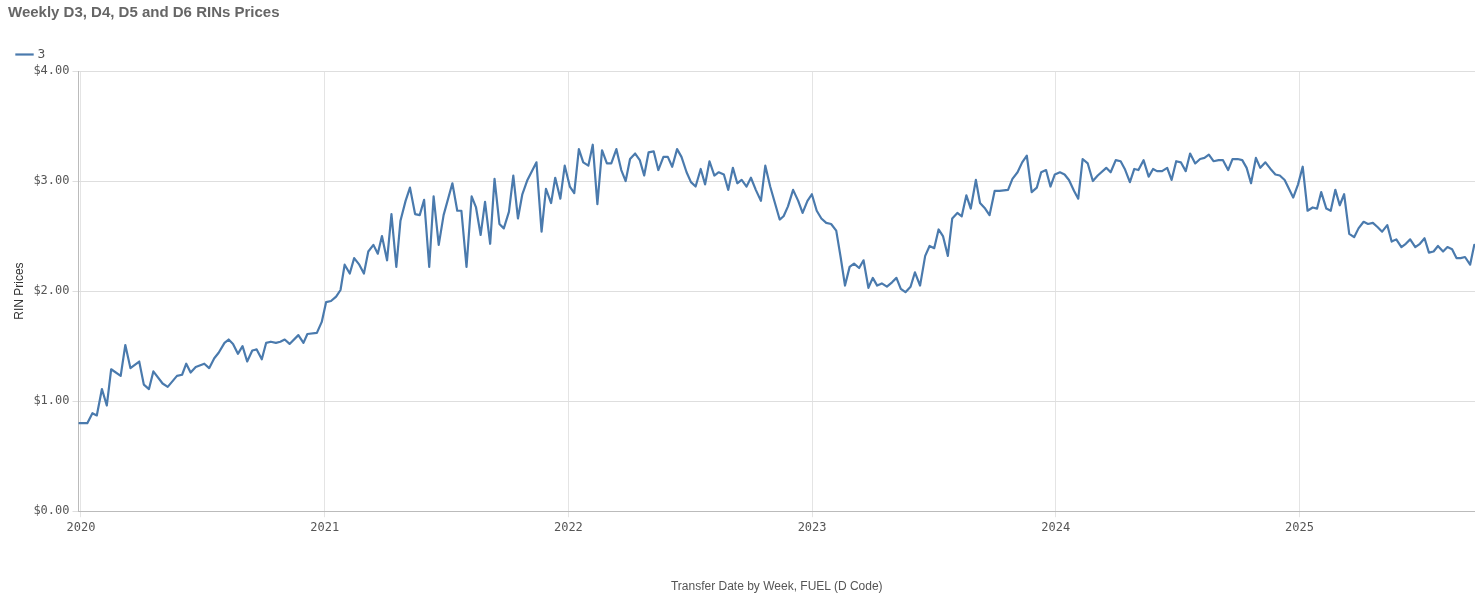 Image resolution: width=1475 pixels, height=602 pixels. I want to click on x-axis-title: Transfer Date by Week, FUEL (D Code), so click(776, 586).